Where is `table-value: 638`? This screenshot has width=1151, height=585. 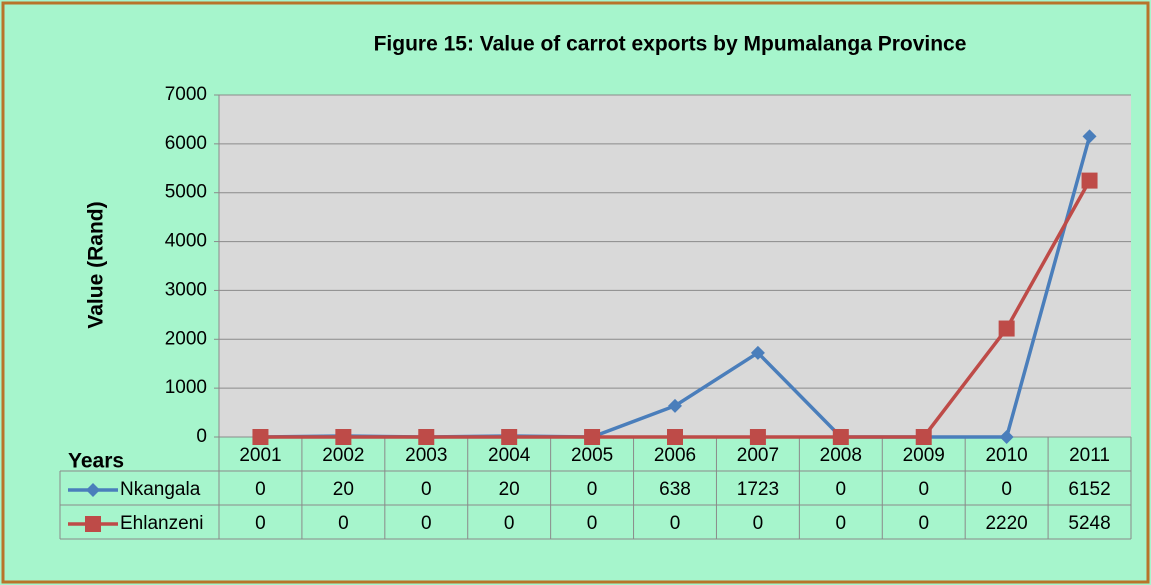 table-value: 638 is located at coordinates (675, 489).